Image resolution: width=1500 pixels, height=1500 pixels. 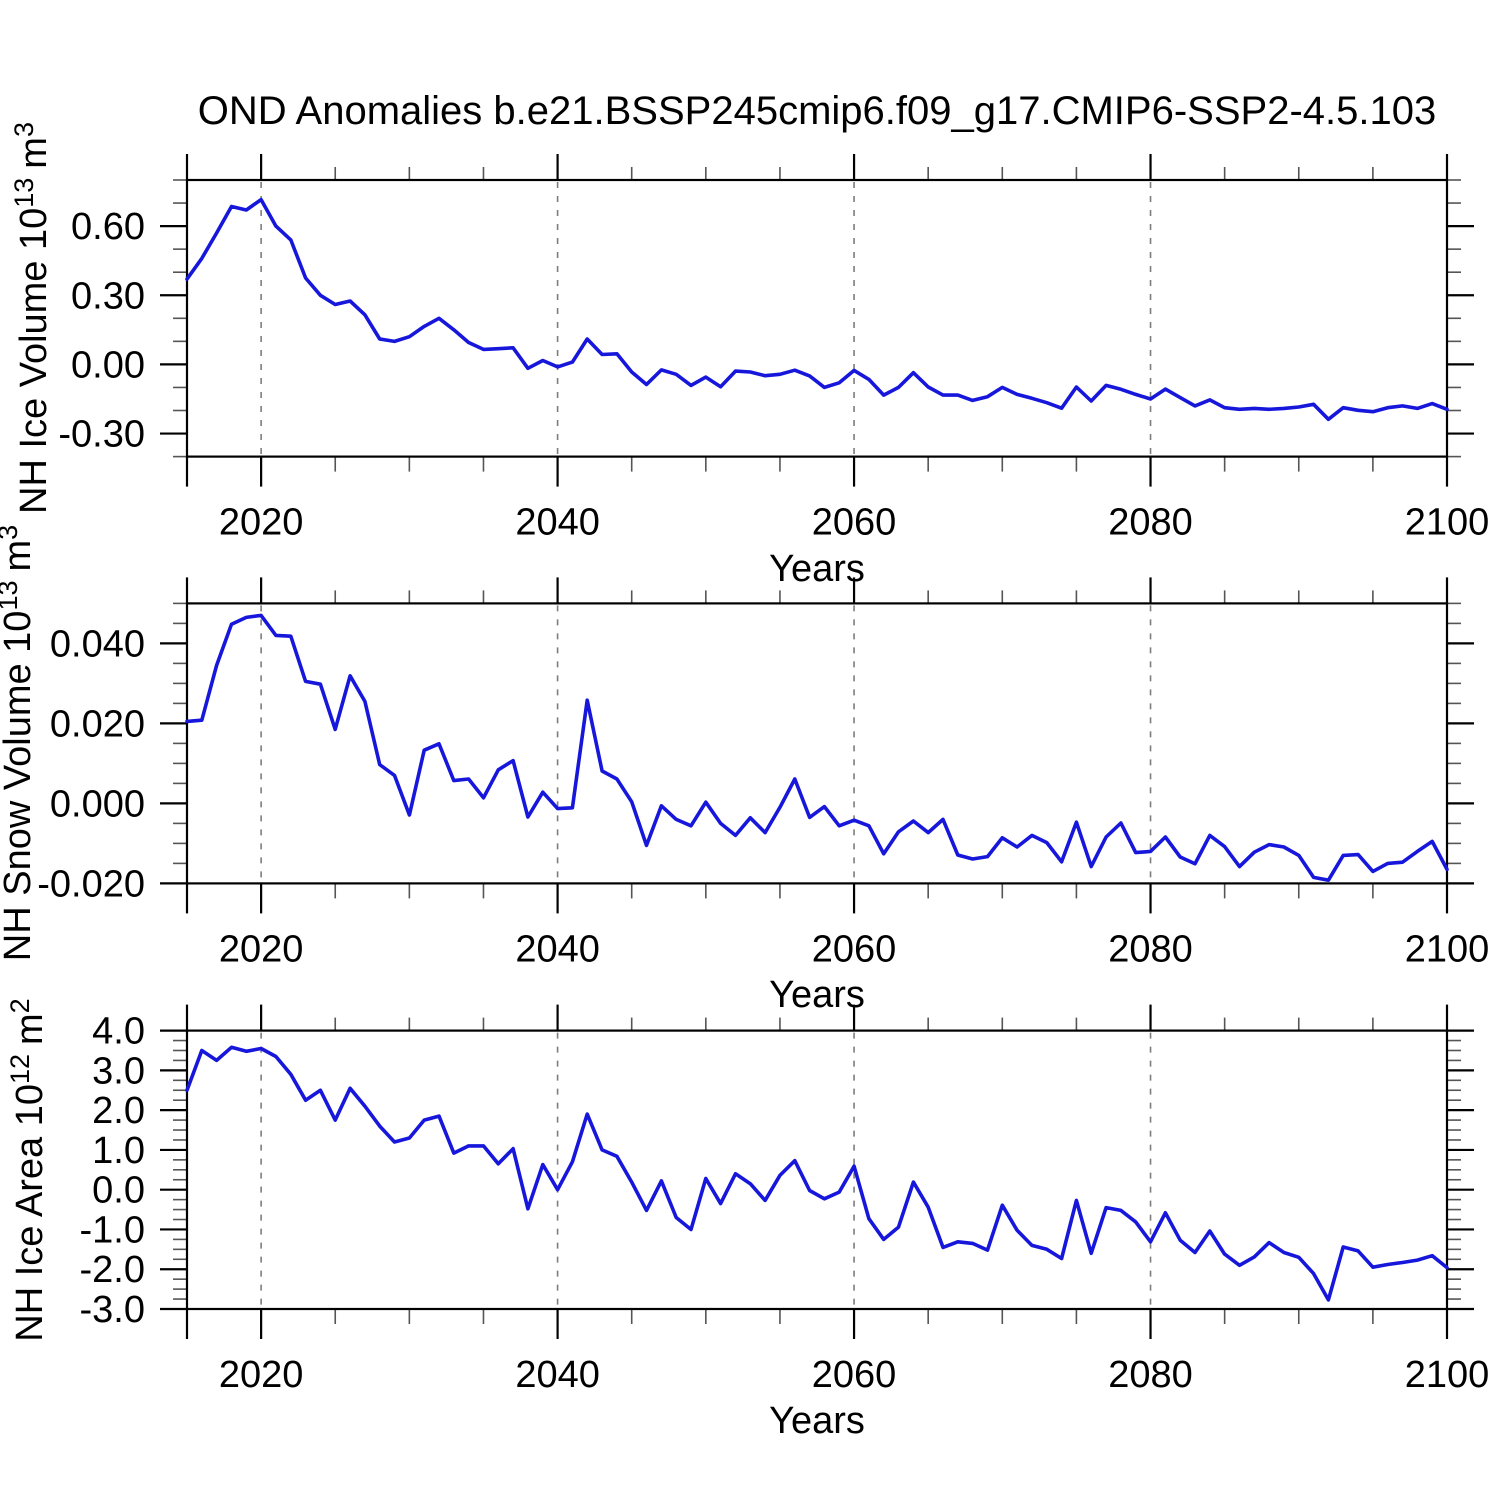 I want to click on panel3-ylabel-exp: 12, so click(x=20, y=1069).